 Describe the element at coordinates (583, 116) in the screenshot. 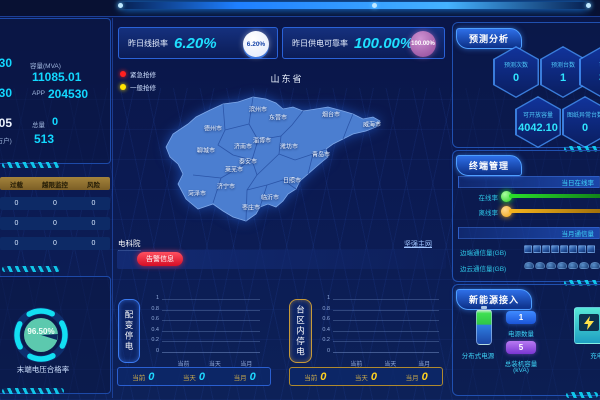

I see `hexagon-label: 图纸异常台数` at that location.